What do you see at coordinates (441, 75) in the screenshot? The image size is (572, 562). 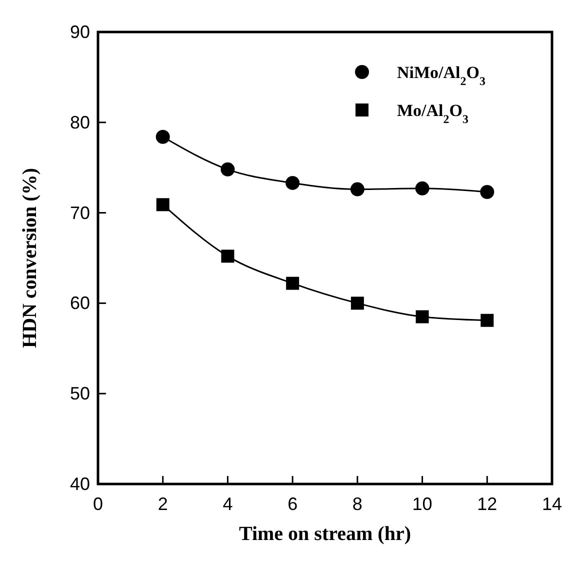 I see `legend-label: NiMo/Al$_{2}$O$_{3}$` at bounding box center [441, 75].